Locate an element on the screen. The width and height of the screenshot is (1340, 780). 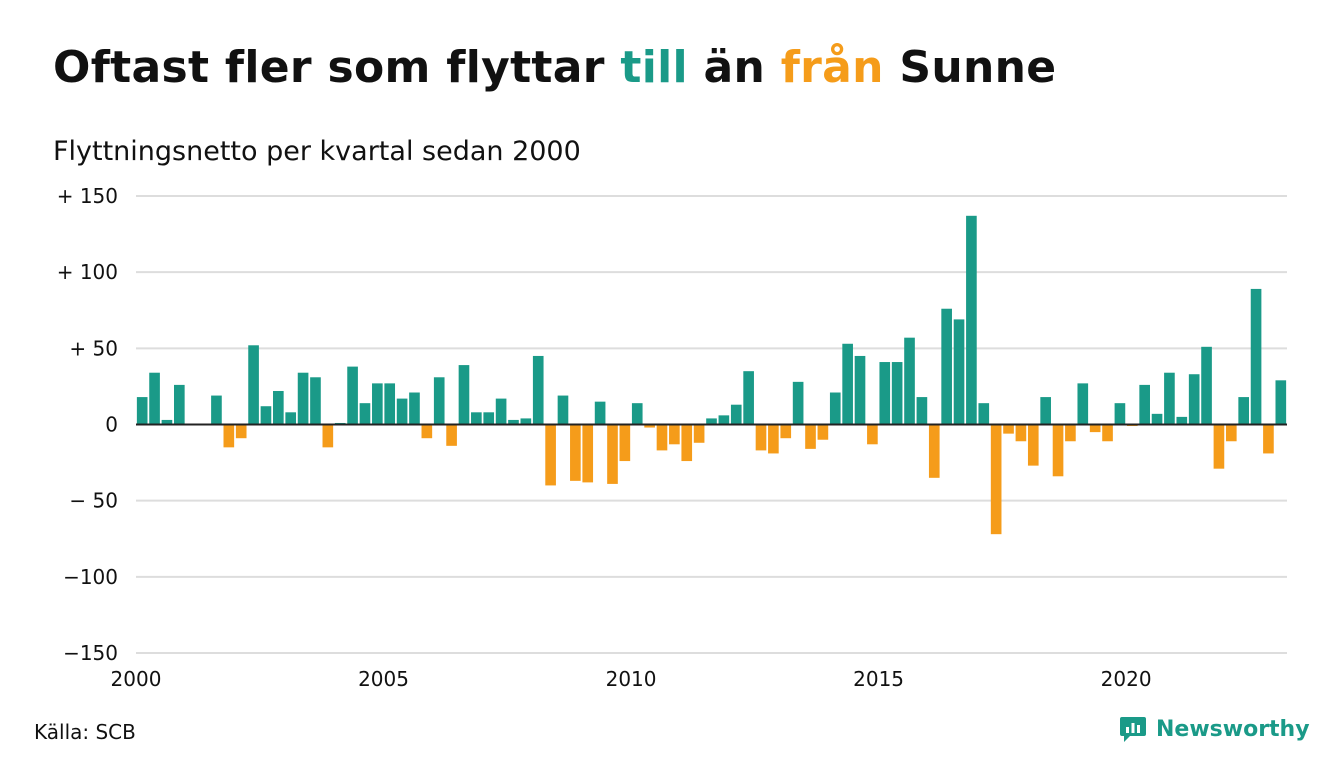
x-tick-label: 2010 is located at coordinates (631, 679).